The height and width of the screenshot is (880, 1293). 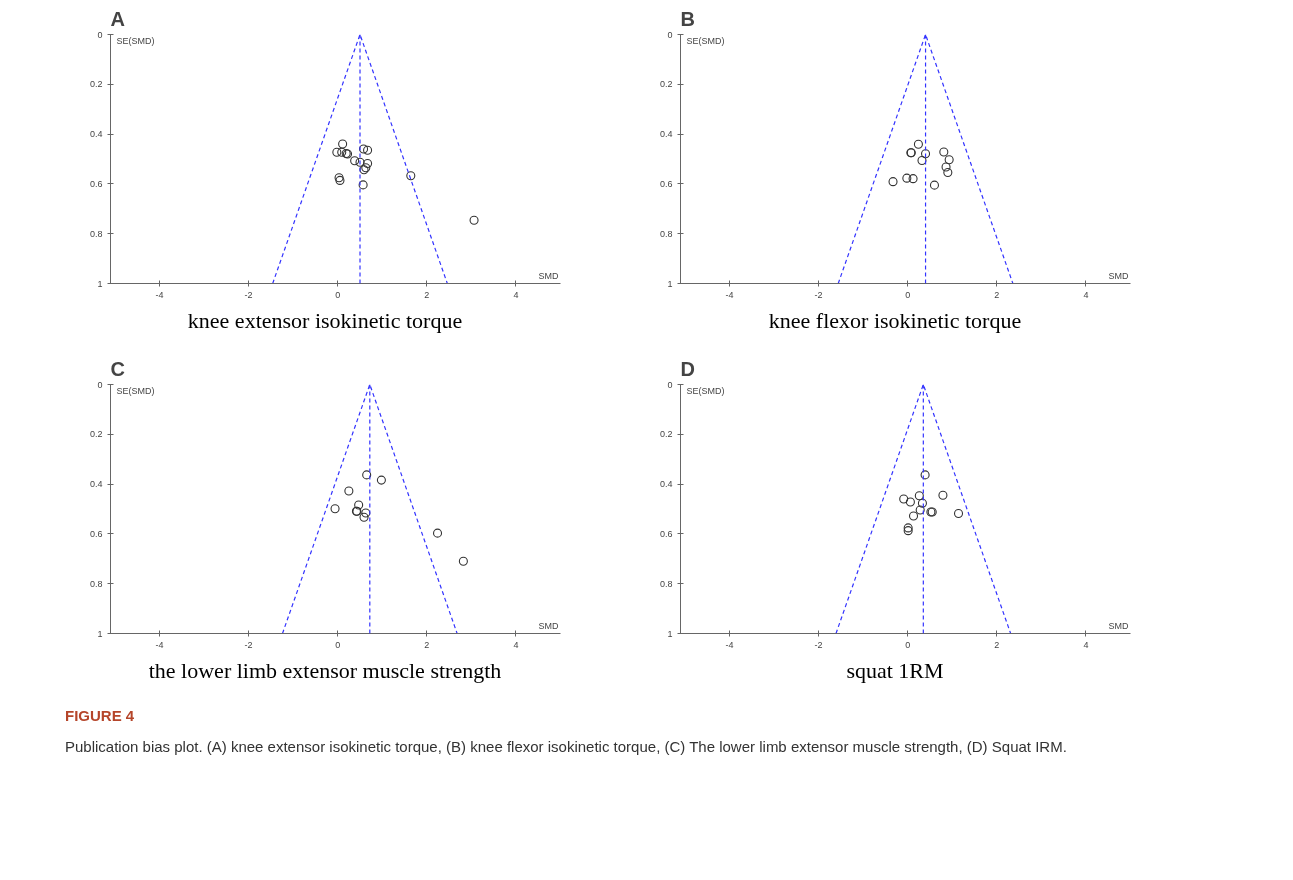 What do you see at coordinates (117, 18) in the screenshot?
I see `chart-title: A` at bounding box center [117, 18].